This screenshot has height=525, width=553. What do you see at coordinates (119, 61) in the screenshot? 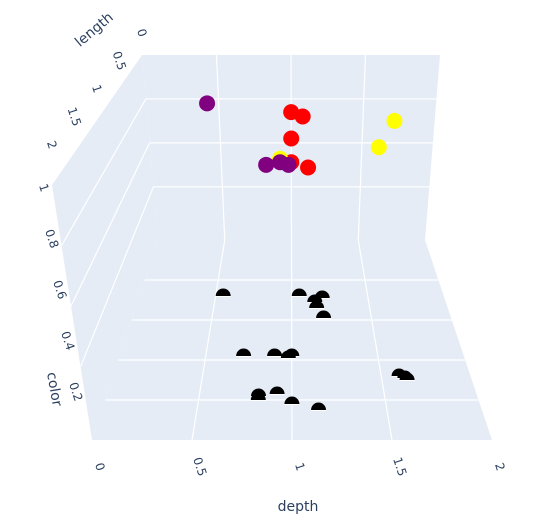
I see `z-tick-1: 0.5` at bounding box center [119, 61].